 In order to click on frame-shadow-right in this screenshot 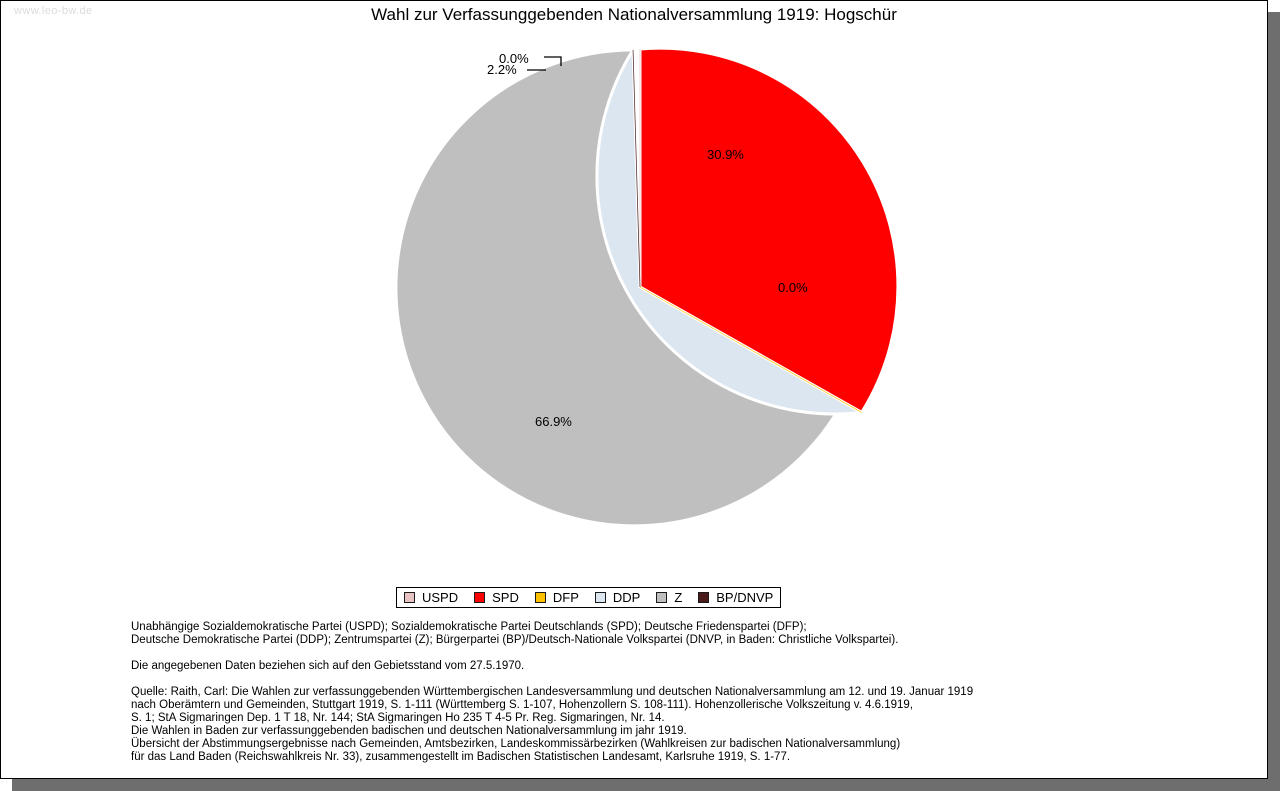, I will do `click(1274, 401)`.